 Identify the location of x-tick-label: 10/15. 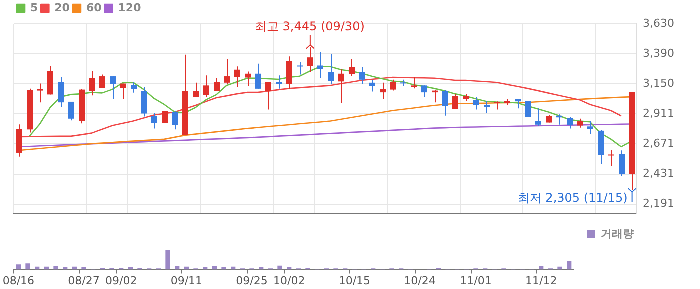
(354, 281).